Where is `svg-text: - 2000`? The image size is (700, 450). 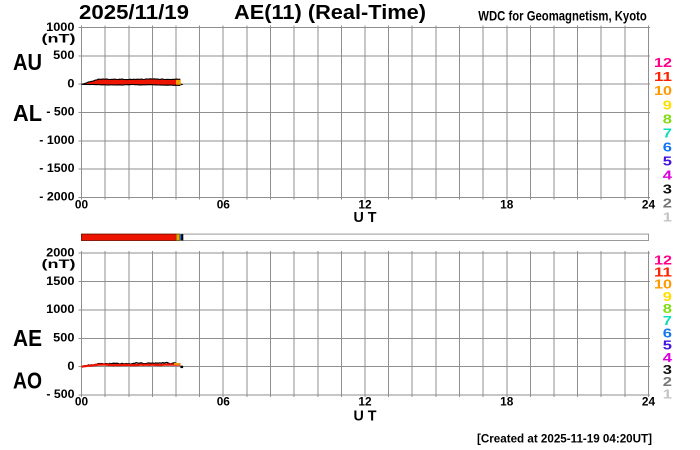
svg-text: - 2000 is located at coordinates (56, 197).